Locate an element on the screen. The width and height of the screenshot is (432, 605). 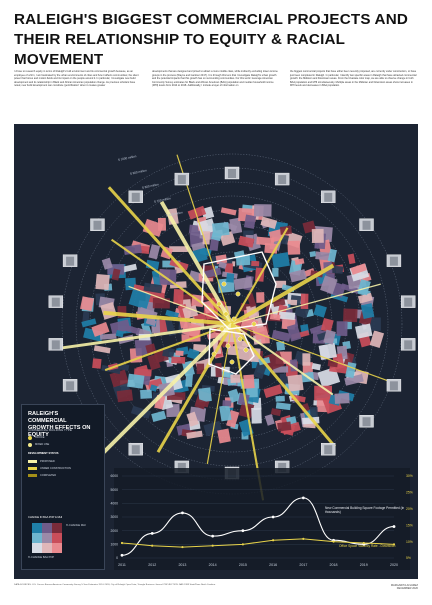
x-tick-label: 2013 is located at coordinates (182, 565).